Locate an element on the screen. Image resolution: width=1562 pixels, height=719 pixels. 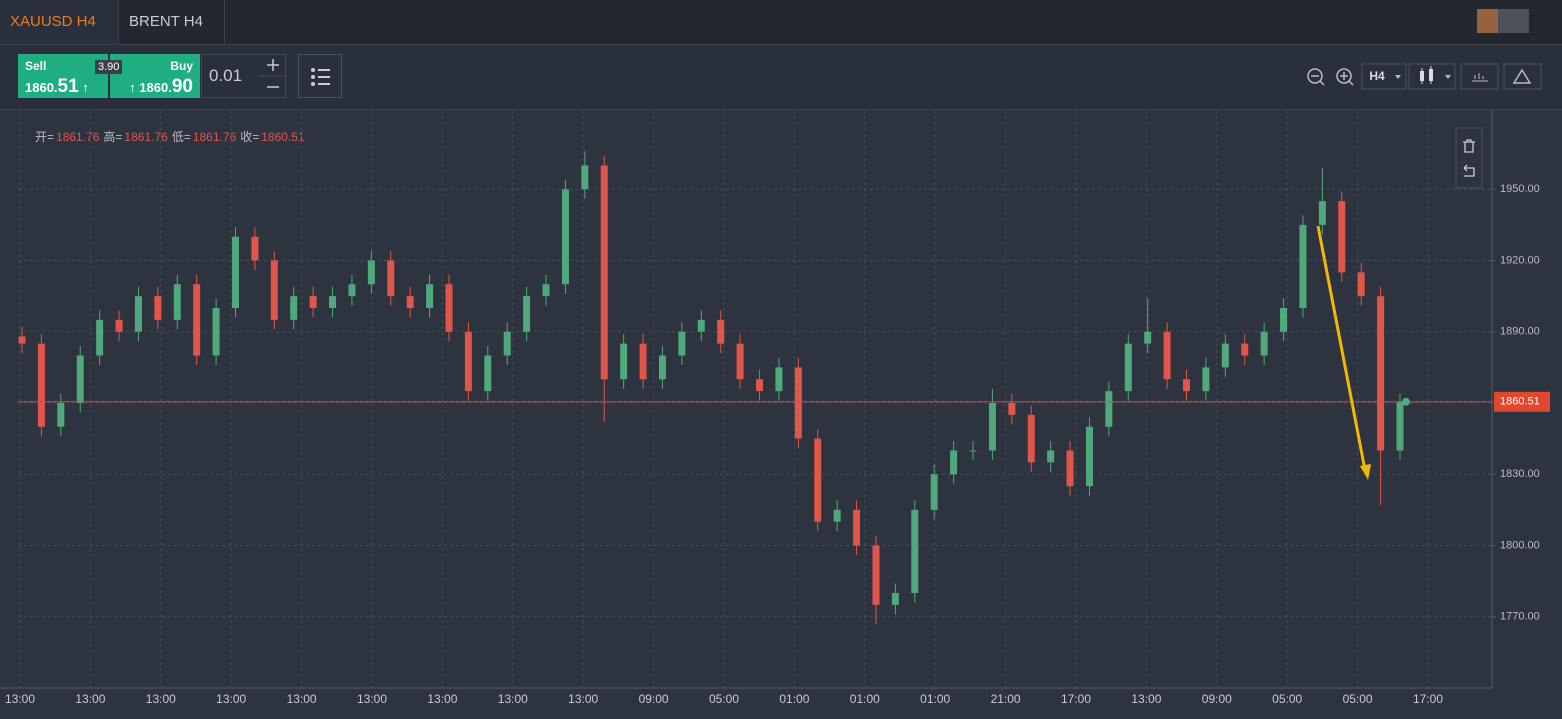
buy-button: Buy ↑ 1860.90 is located at coordinates (155, 76).